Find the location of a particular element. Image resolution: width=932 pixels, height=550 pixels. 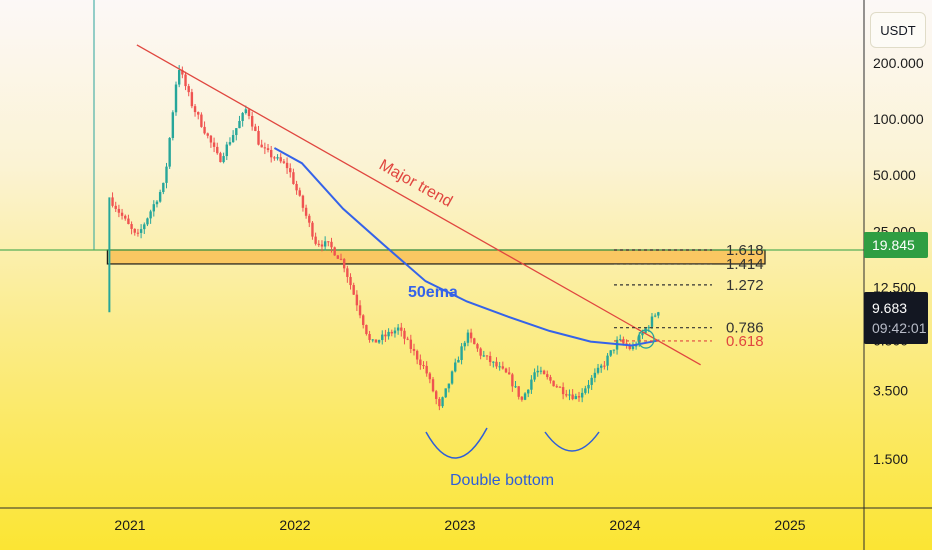

level-price-badge: 19.845 is located at coordinates (896, 245).